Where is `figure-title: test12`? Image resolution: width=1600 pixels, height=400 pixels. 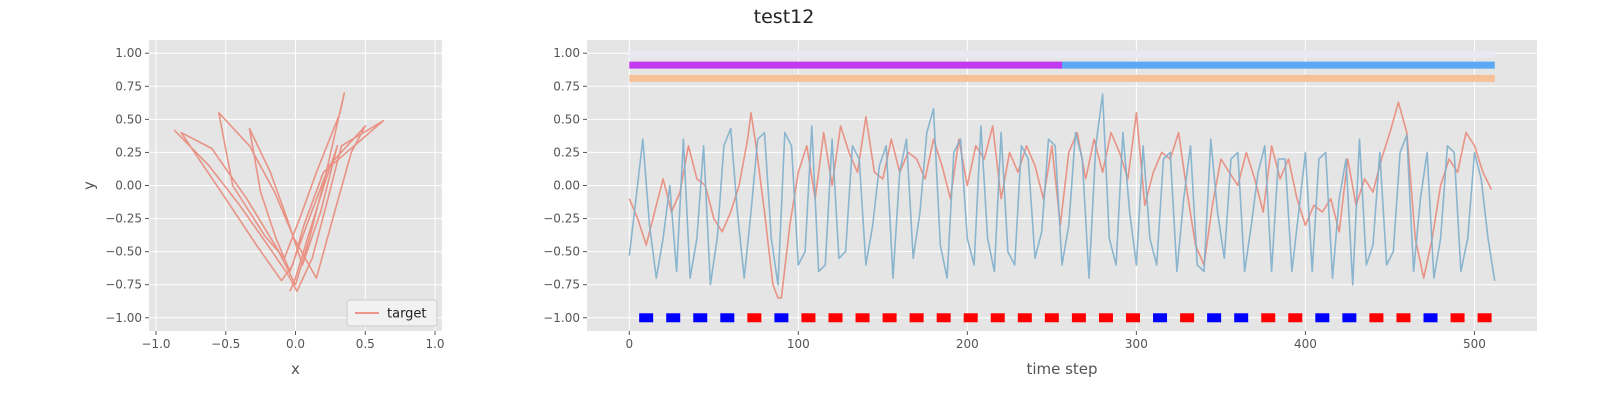
figure-title: test12 is located at coordinates (784, 17).